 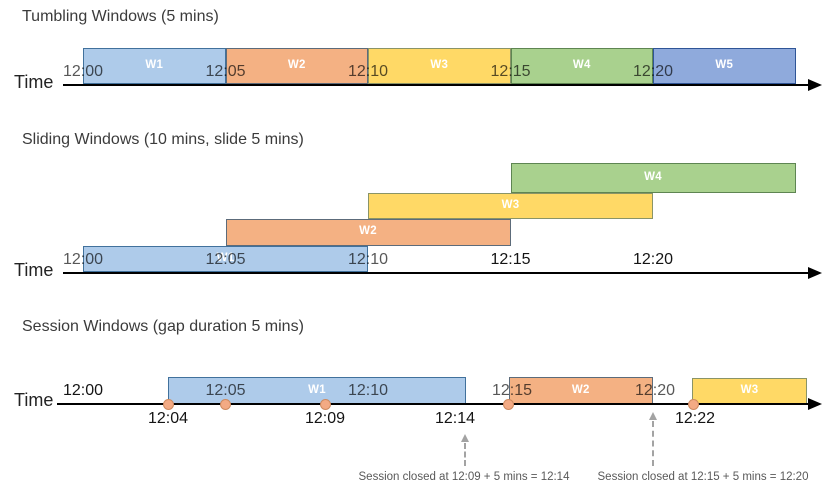 I want to click on window-label-w1-session: W1, so click(x=317, y=389).